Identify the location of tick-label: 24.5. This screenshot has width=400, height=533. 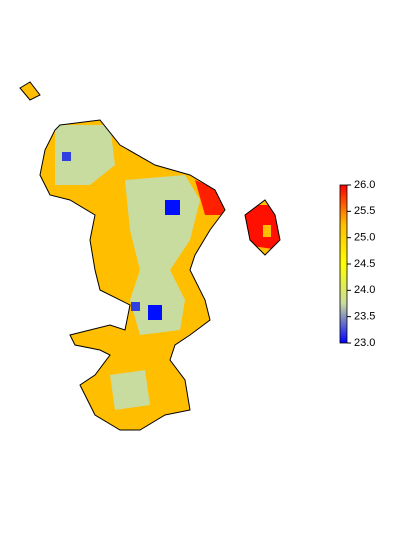
(364, 264).